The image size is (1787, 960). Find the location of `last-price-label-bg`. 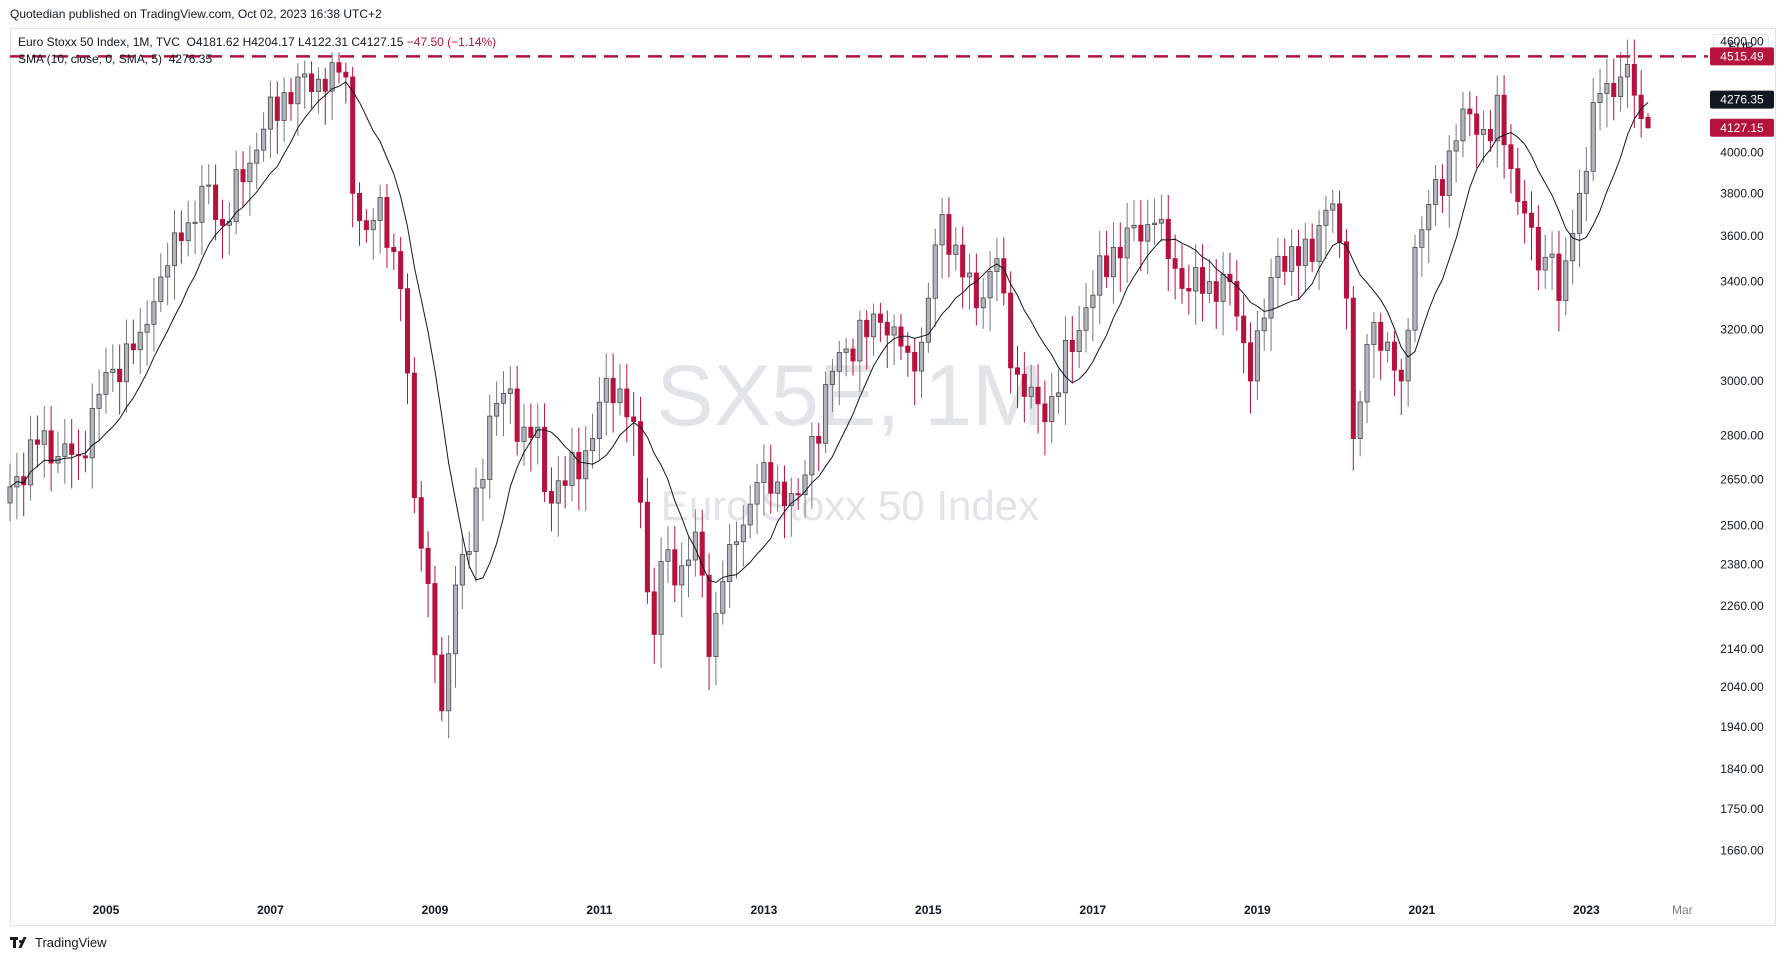

last-price-label-bg is located at coordinates (1742, 127).